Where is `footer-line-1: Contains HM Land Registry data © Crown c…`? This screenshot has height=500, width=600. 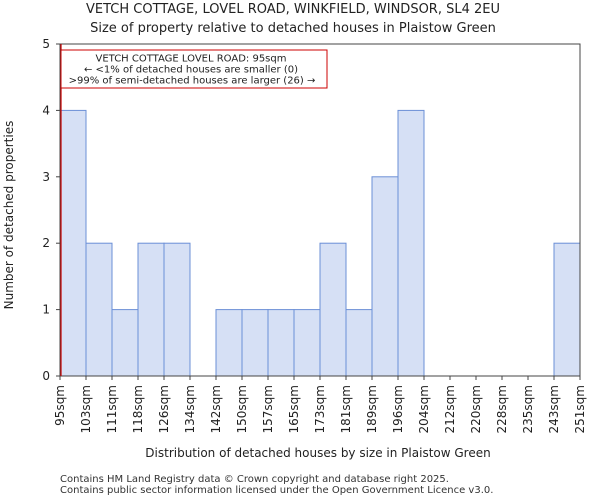
footer-line-1: Contains HM Land Registry data © Crown c… is located at coordinates (254, 479).